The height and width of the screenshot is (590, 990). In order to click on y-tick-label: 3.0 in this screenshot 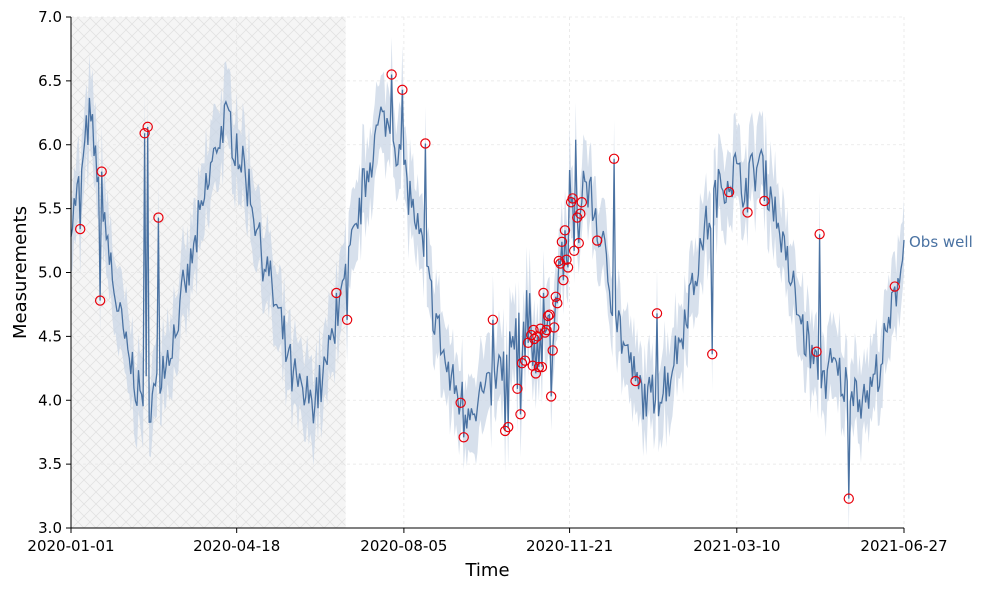, I will do `click(50, 528)`.